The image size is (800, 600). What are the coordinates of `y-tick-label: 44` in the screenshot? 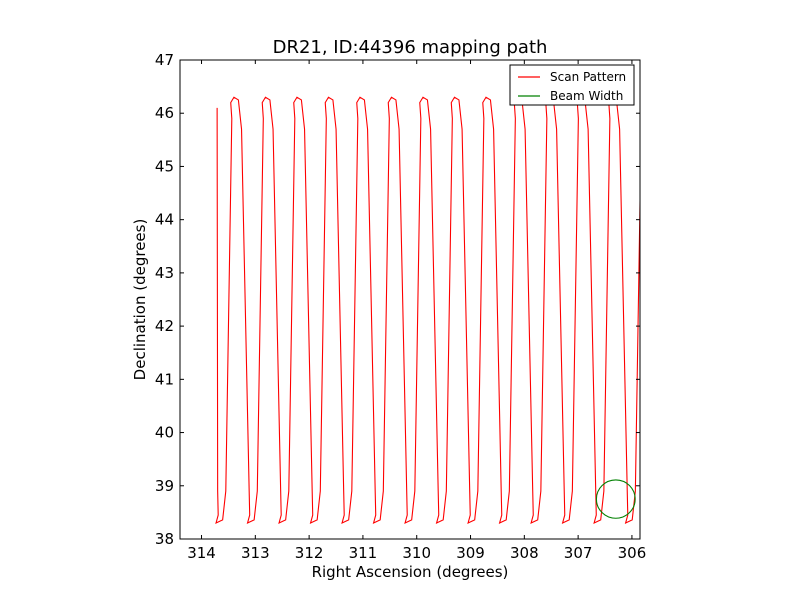 It's located at (164, 220).